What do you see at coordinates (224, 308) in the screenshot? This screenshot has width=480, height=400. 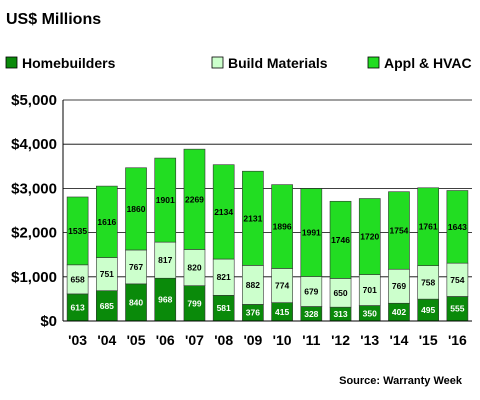 I see `data-label-0-5: 581` at bounding box center [224, 308].